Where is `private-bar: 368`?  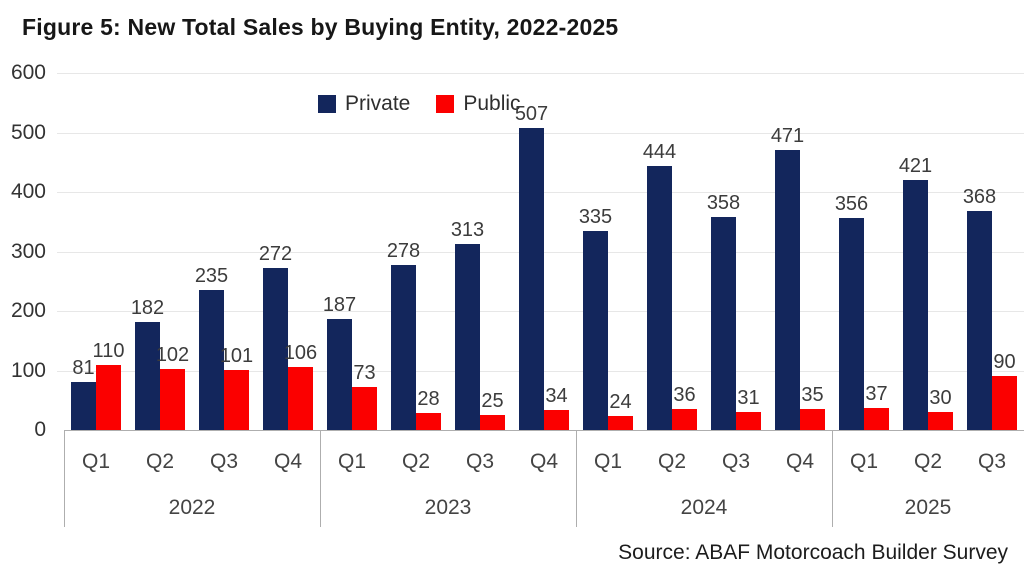 private-bar: 368 is located at coordinates (979, 308).